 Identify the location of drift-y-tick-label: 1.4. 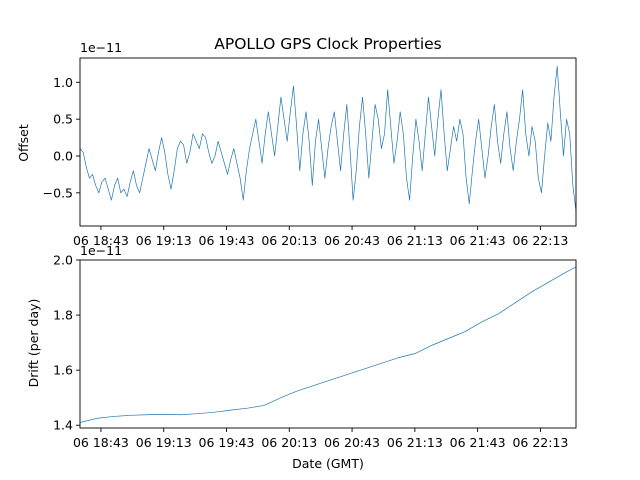
(63, 425).